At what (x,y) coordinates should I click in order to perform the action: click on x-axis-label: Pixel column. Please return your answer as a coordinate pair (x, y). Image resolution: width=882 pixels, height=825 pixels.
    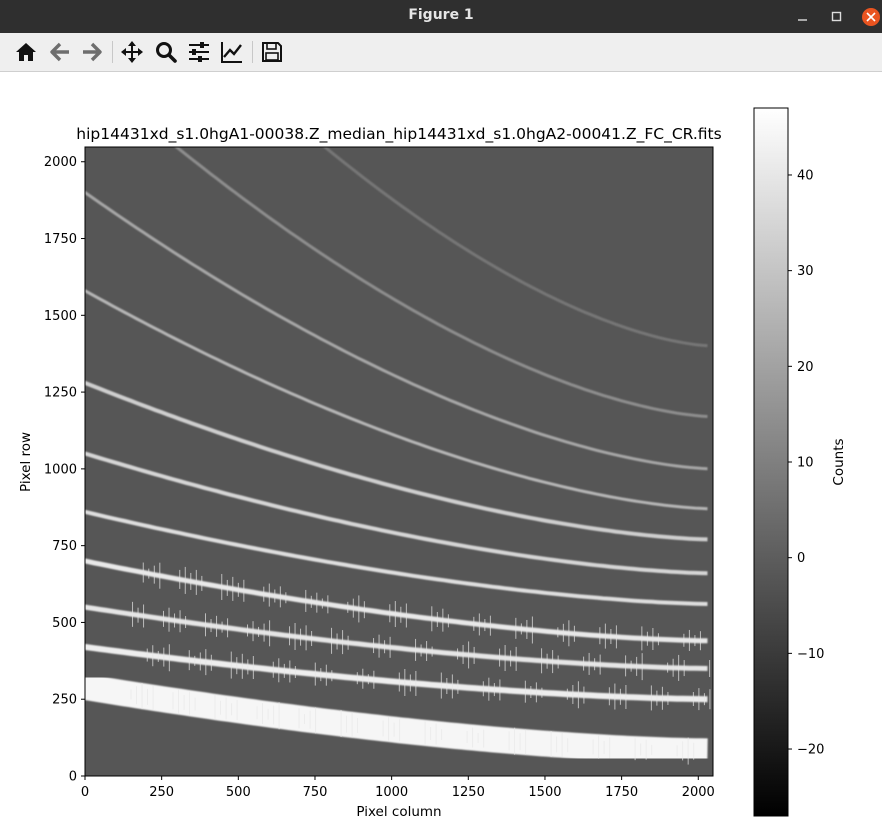
    Looking at the image, I should click on (398, 812).